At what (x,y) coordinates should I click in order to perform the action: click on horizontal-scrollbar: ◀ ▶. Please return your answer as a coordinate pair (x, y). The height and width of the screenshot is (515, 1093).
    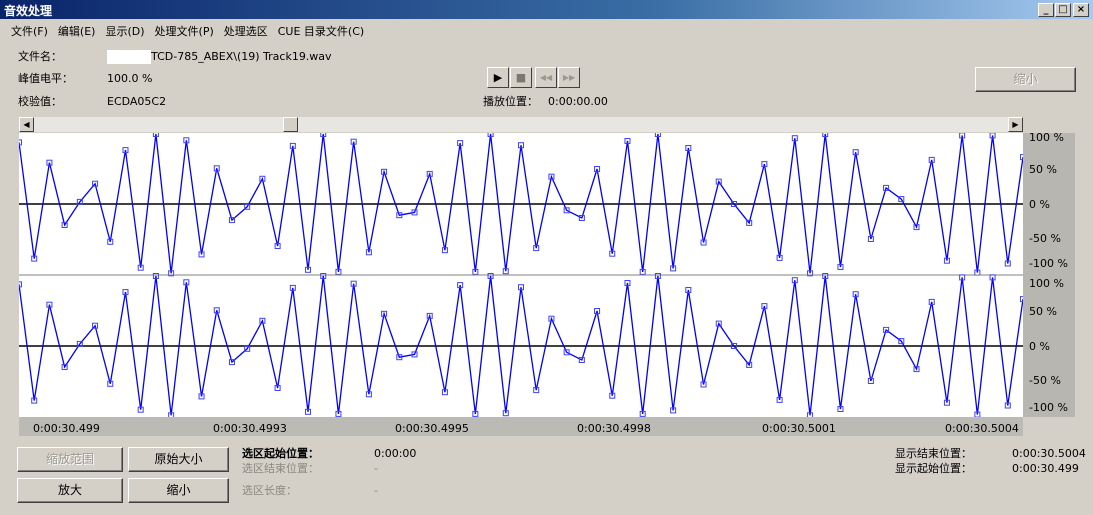
    Looking at the image, I should click on (521, 124).